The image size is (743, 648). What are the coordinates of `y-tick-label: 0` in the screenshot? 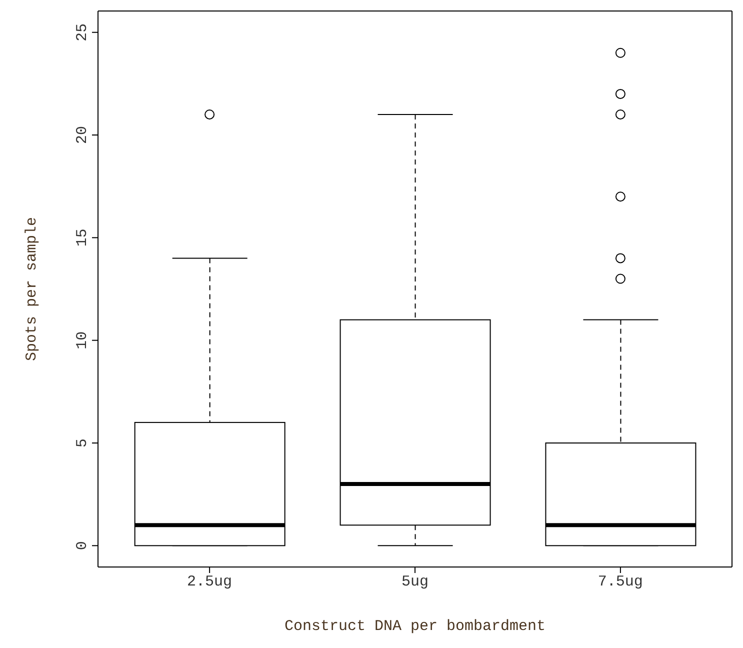 It's located at (82, 545).